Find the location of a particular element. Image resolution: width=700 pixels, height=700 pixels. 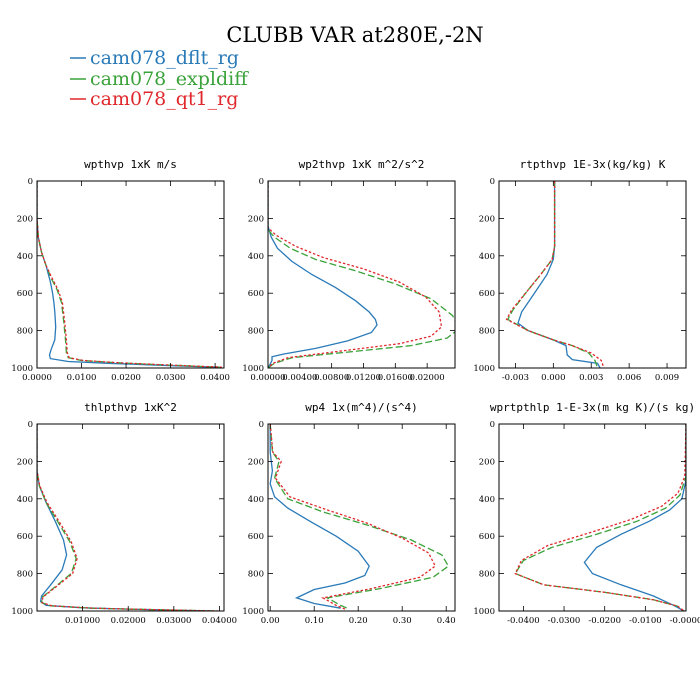

x-tick-label: 0.01600 is located at coordinates (395, 378).